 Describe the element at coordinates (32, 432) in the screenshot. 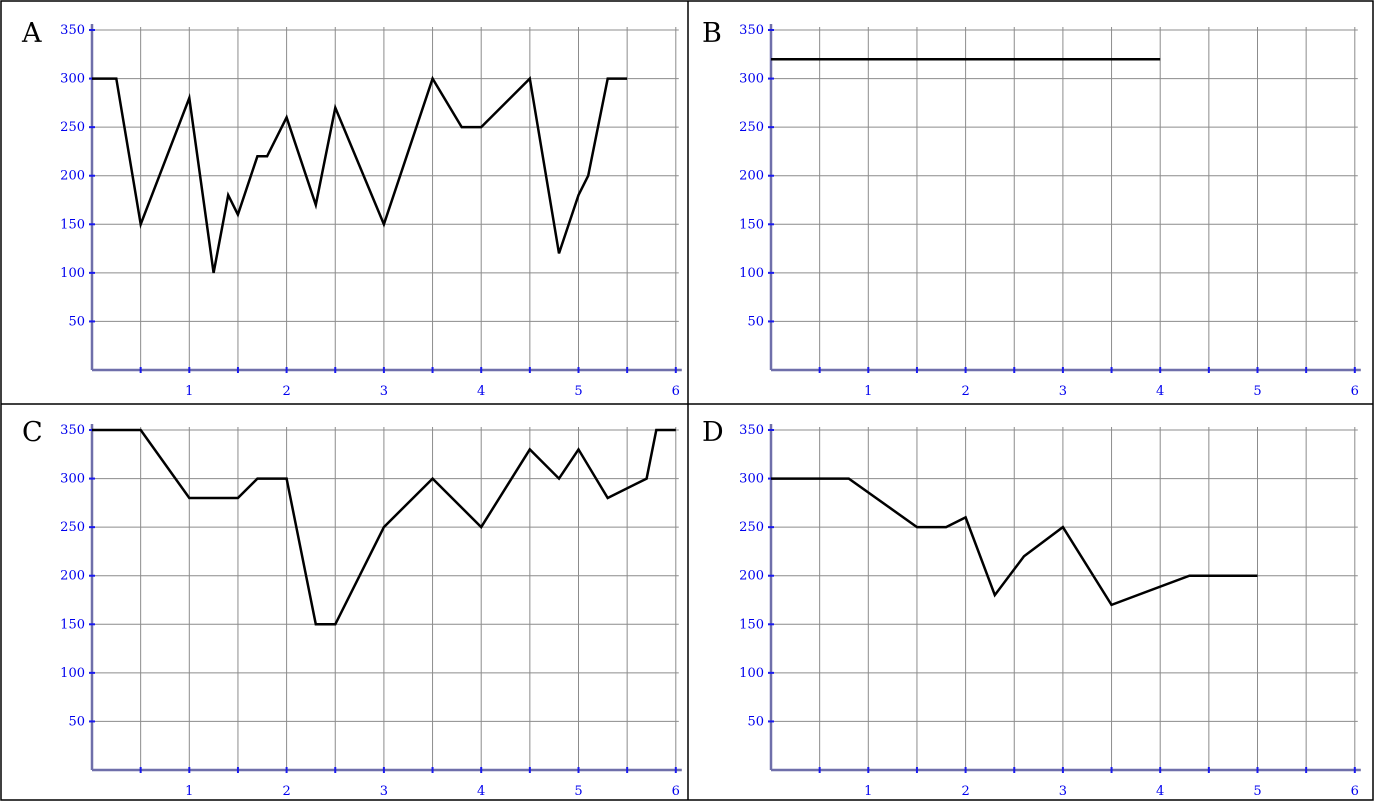

I see `panel-label: C` at that location.